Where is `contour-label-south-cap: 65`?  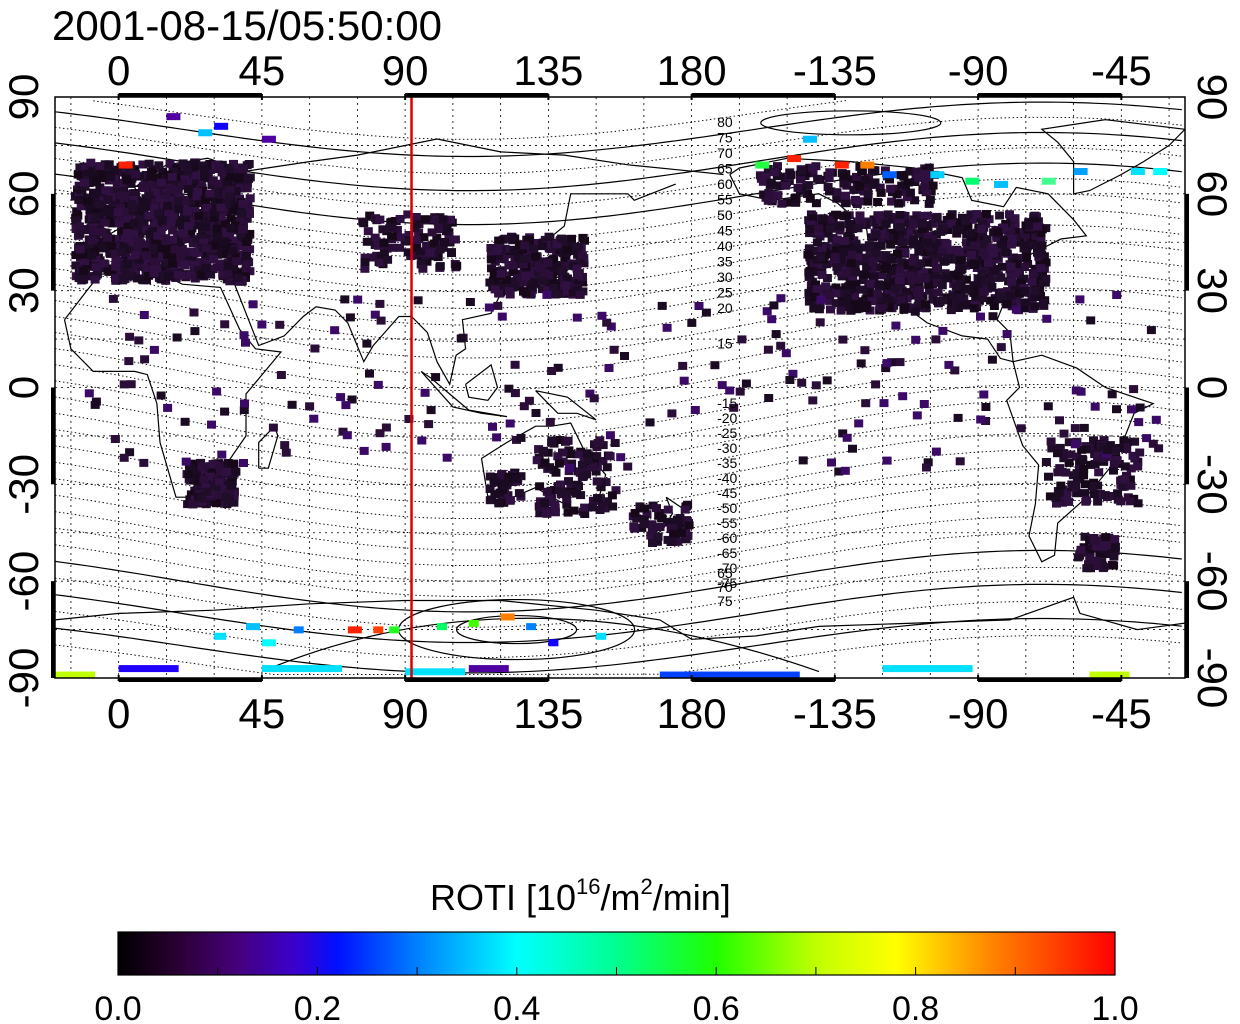
contour-label-south-cap: 65 is located at coordinates (725, 573).